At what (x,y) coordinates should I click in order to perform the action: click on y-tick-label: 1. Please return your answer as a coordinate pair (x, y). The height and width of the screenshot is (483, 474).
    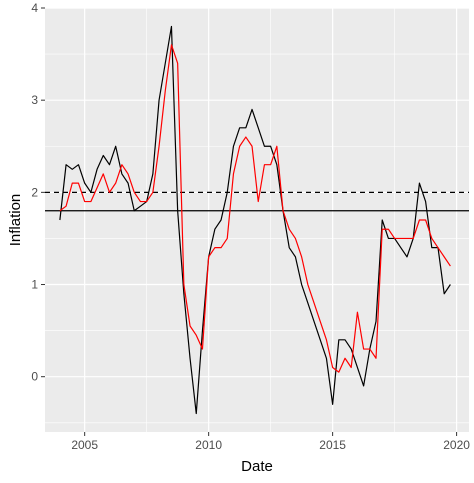
    Looking at the image, I should click on (34, 285).